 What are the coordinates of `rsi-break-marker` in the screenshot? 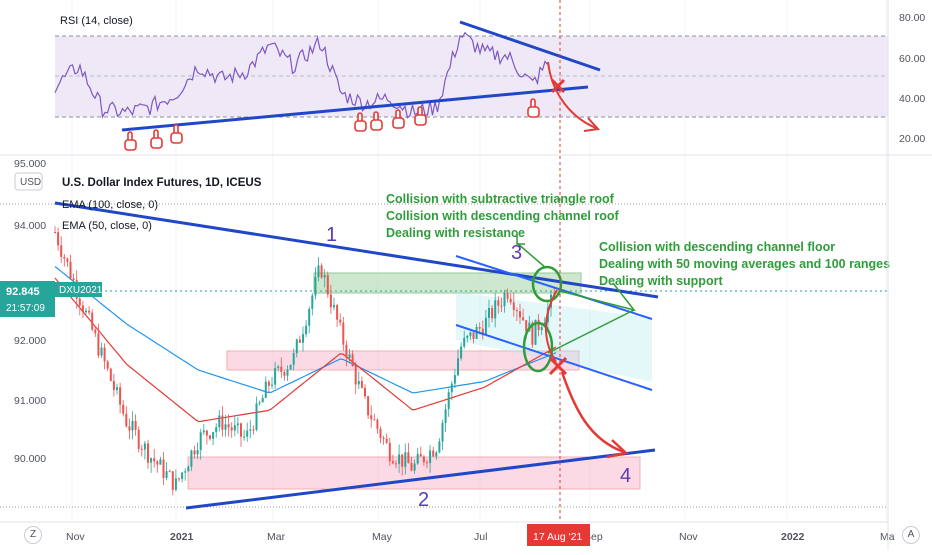 It's located at (574, 96).